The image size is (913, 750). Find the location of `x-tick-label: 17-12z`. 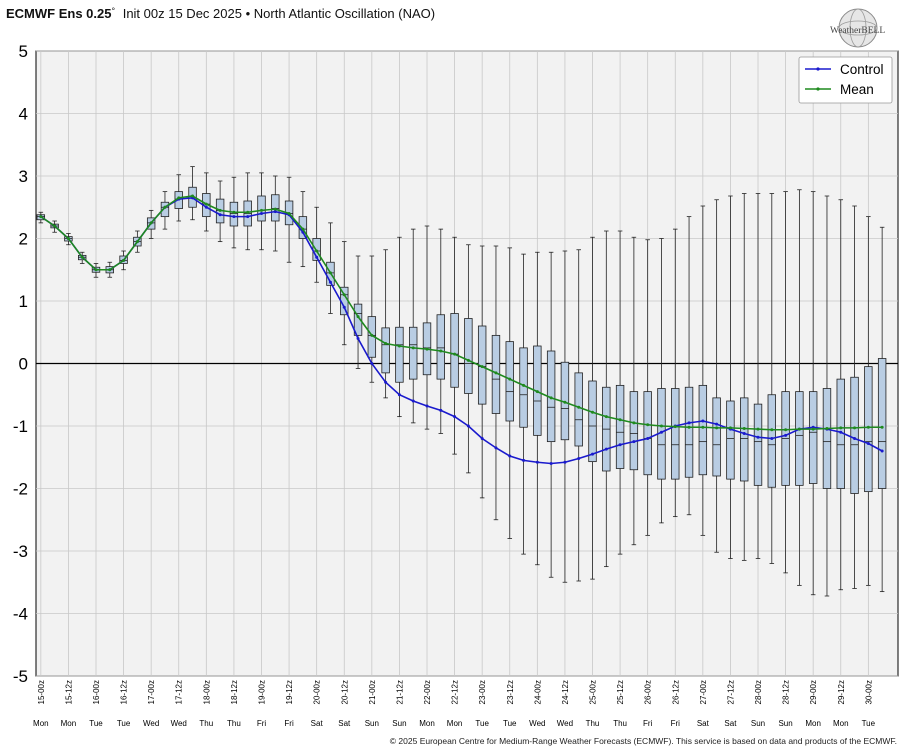

x-tick-label: 17-12z is located at coordinates (179, 692).